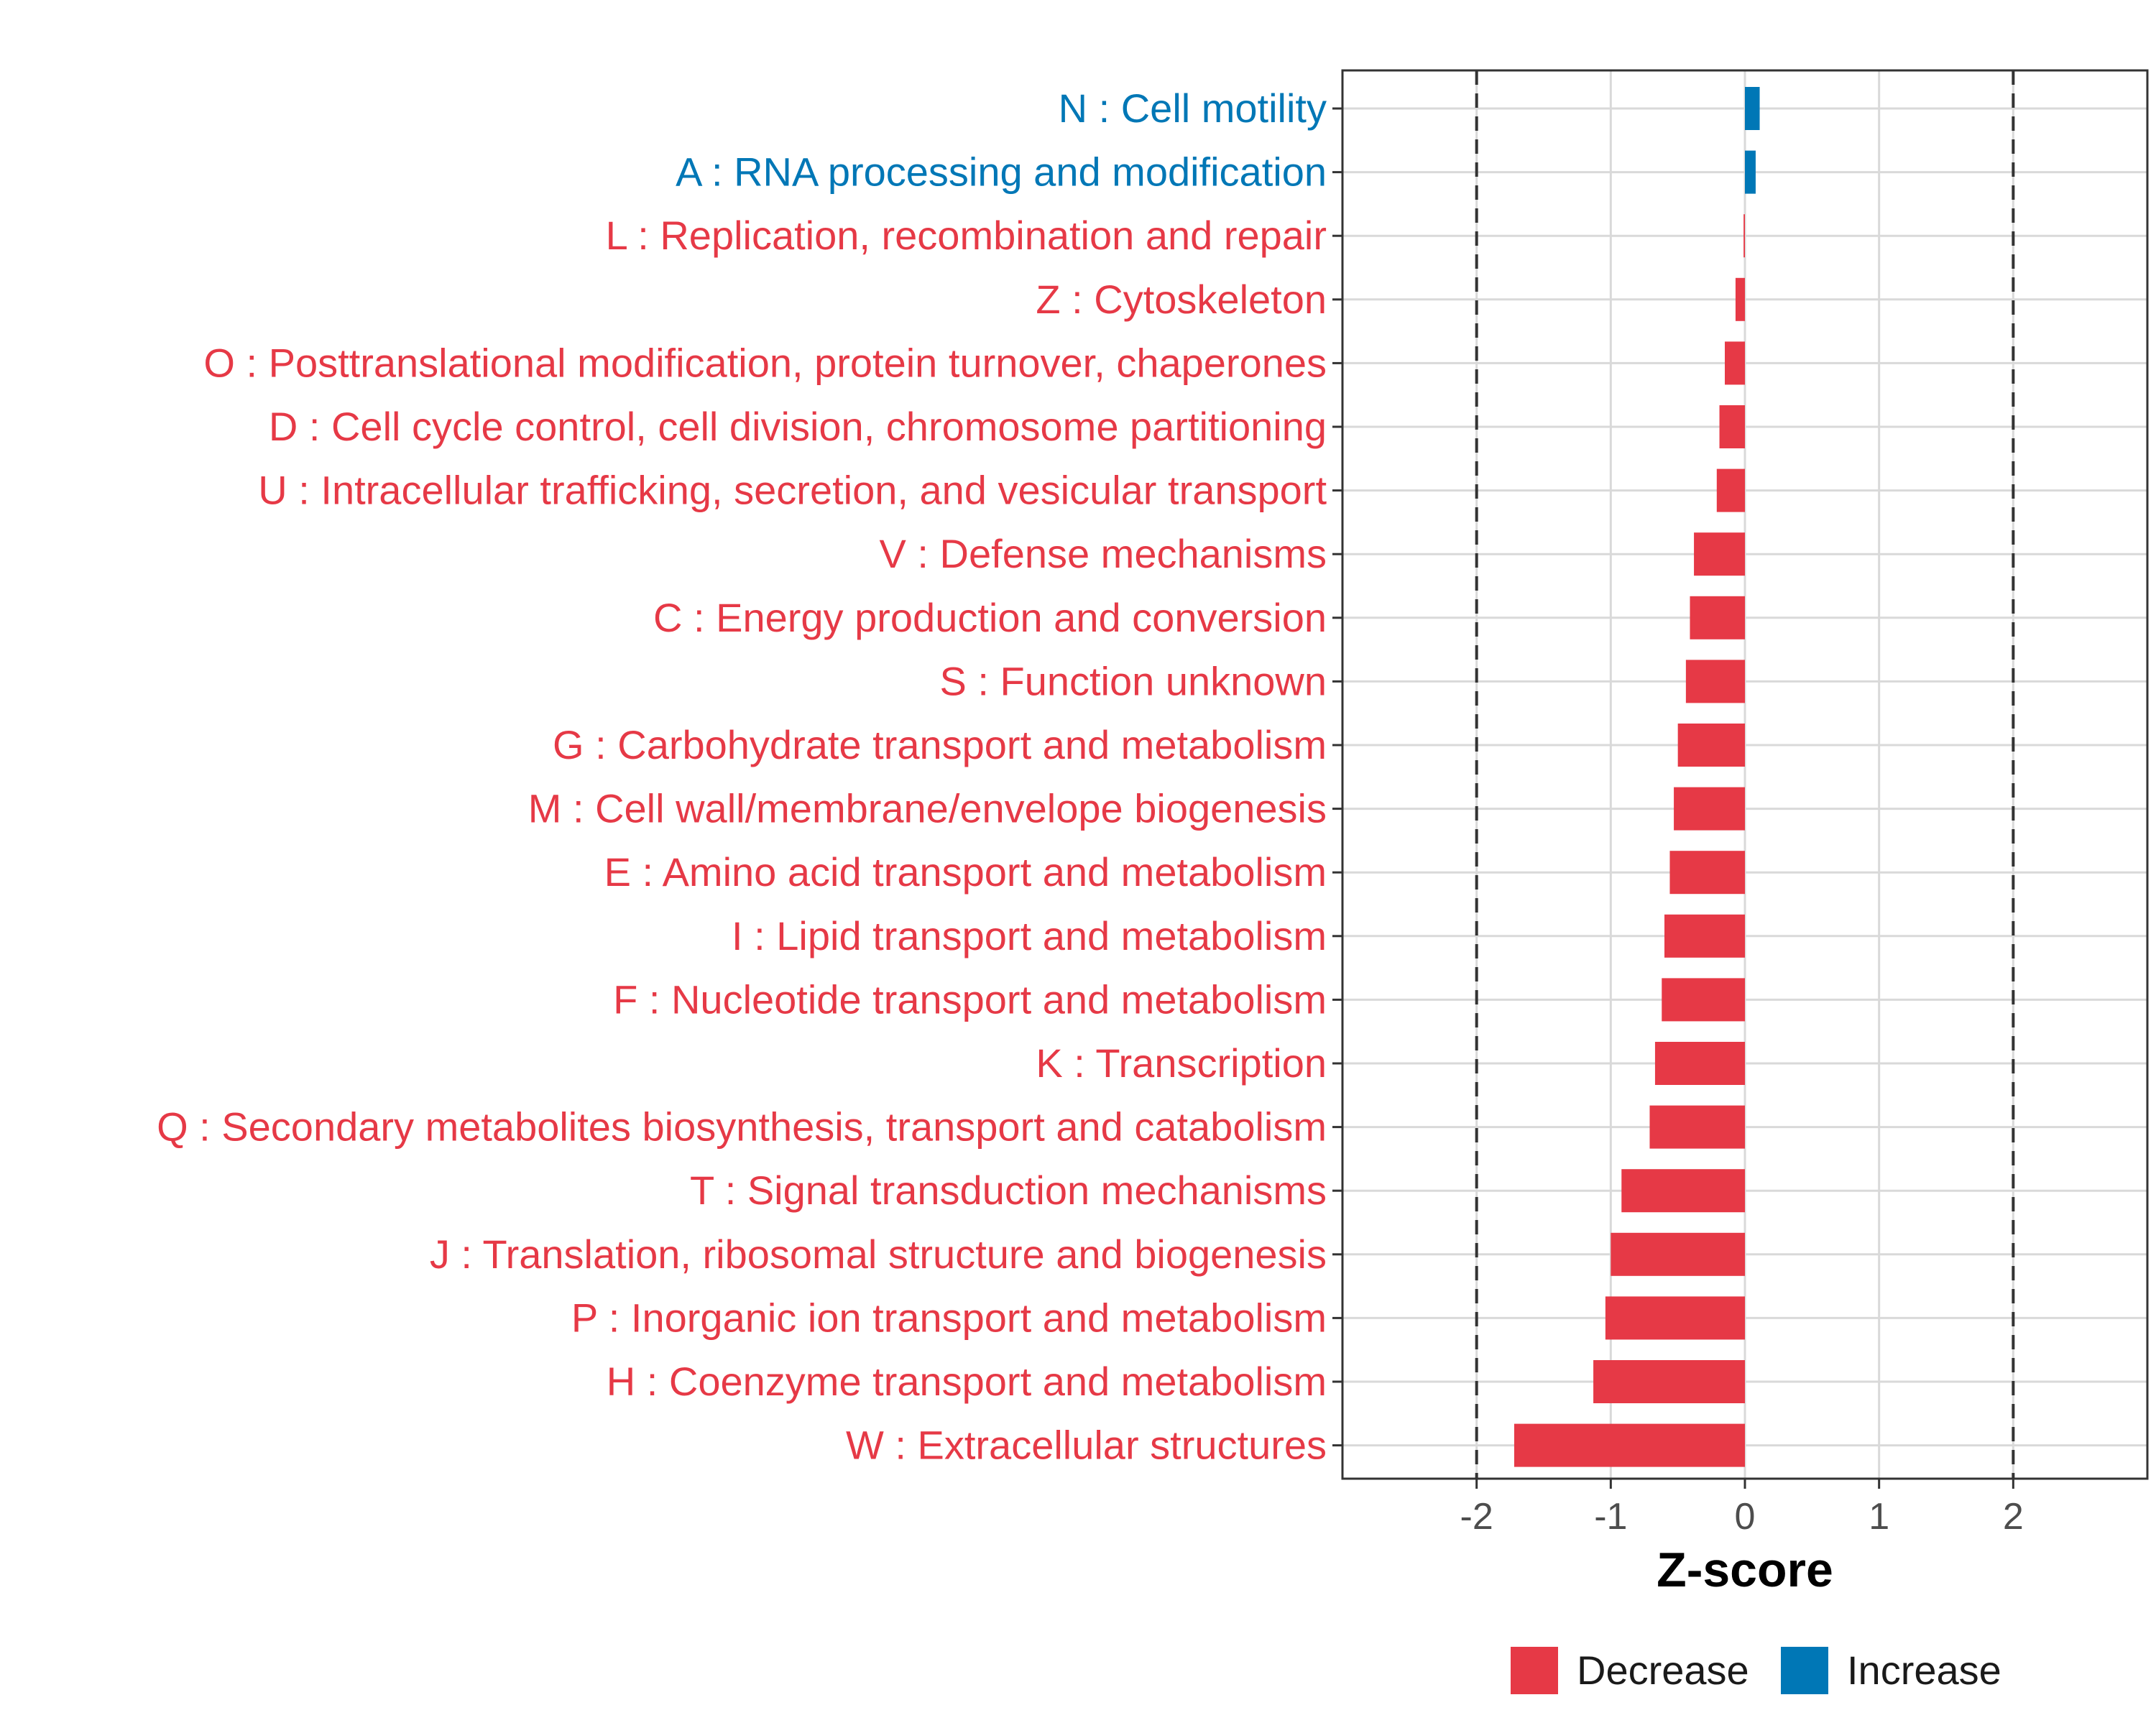 The image size is (2156, 1728). What do you see at coordinates (1663, 1670) in the screenshot?
I see `legend-label: Decrease` at bounding box center [1663, 1670].